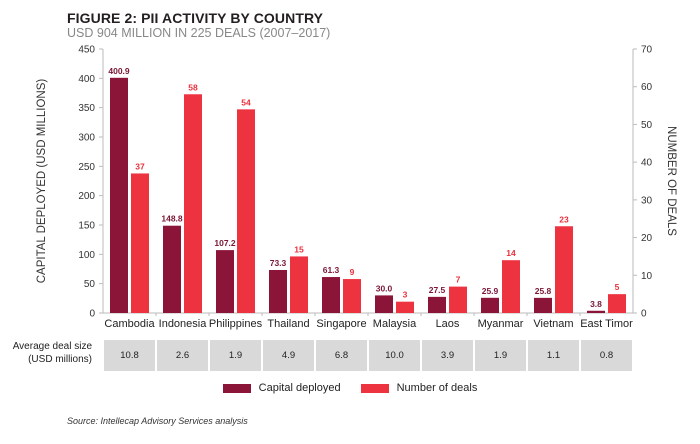  What do you see at coordinates (564, 219) in the screenshot?
I see `deals-value-label: 23` at bounding box center [564, 219].